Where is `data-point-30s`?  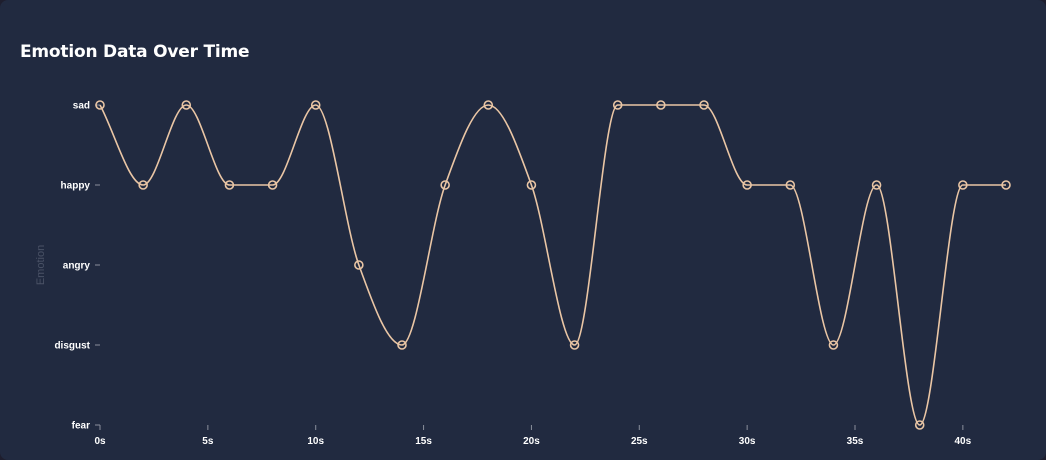 data-point-30s is located at coordinates (747, 185).